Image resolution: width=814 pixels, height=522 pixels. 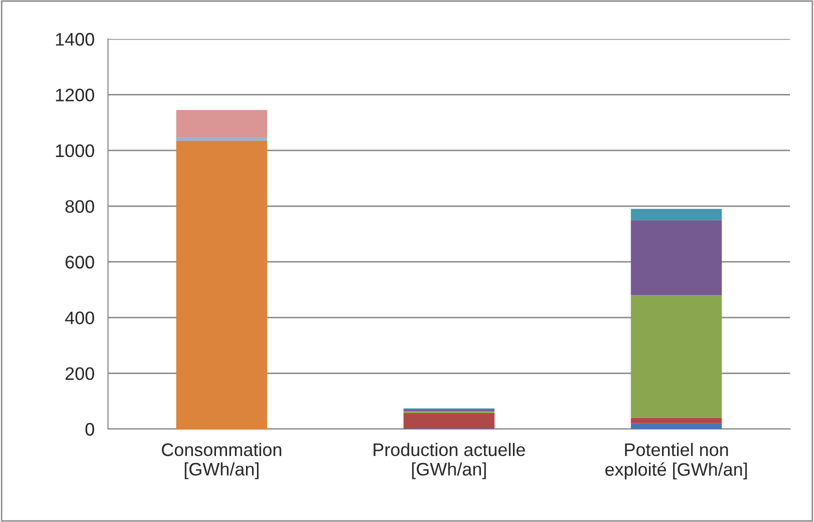 What do you see at coordinates (222, 461) in the screenshot?
I see `x-tick-label: Consommation [GWh/an]` at bounding box center [222, 461].